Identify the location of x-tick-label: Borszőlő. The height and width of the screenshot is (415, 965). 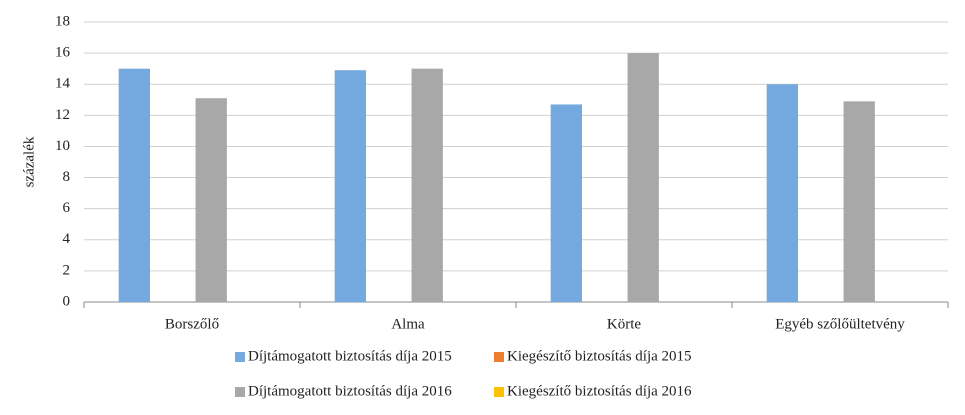
(192, 324).